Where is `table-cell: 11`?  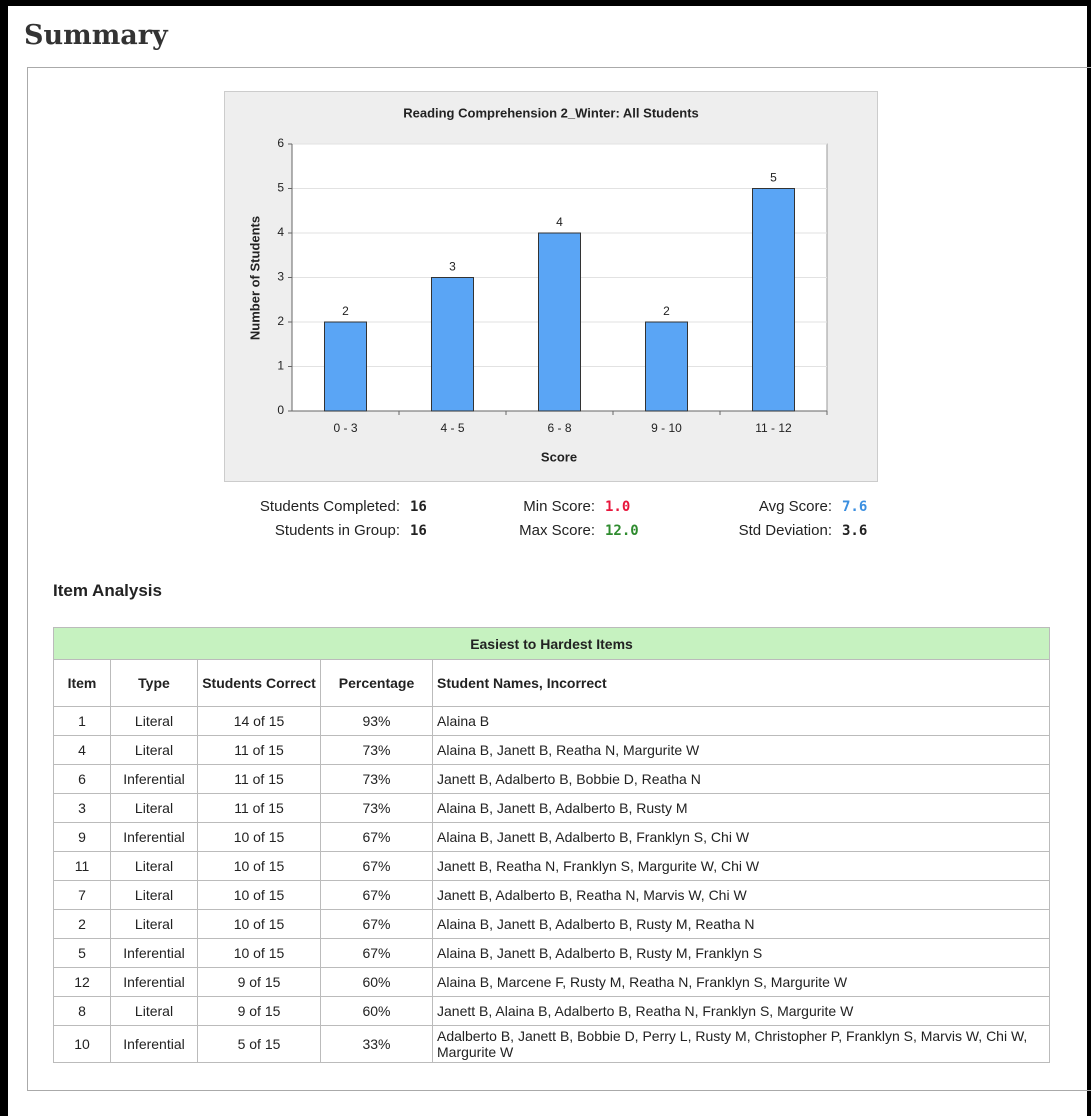
table-cell: 11 is located at coordinates (82, 866).